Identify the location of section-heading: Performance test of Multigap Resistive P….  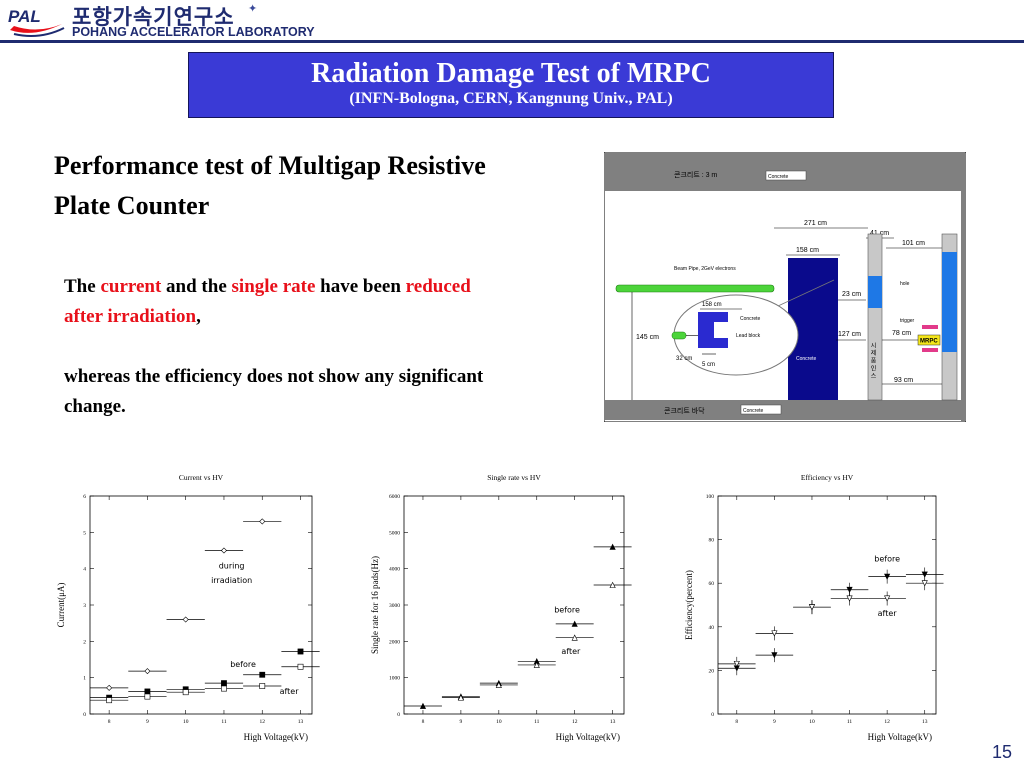
(270, 185).